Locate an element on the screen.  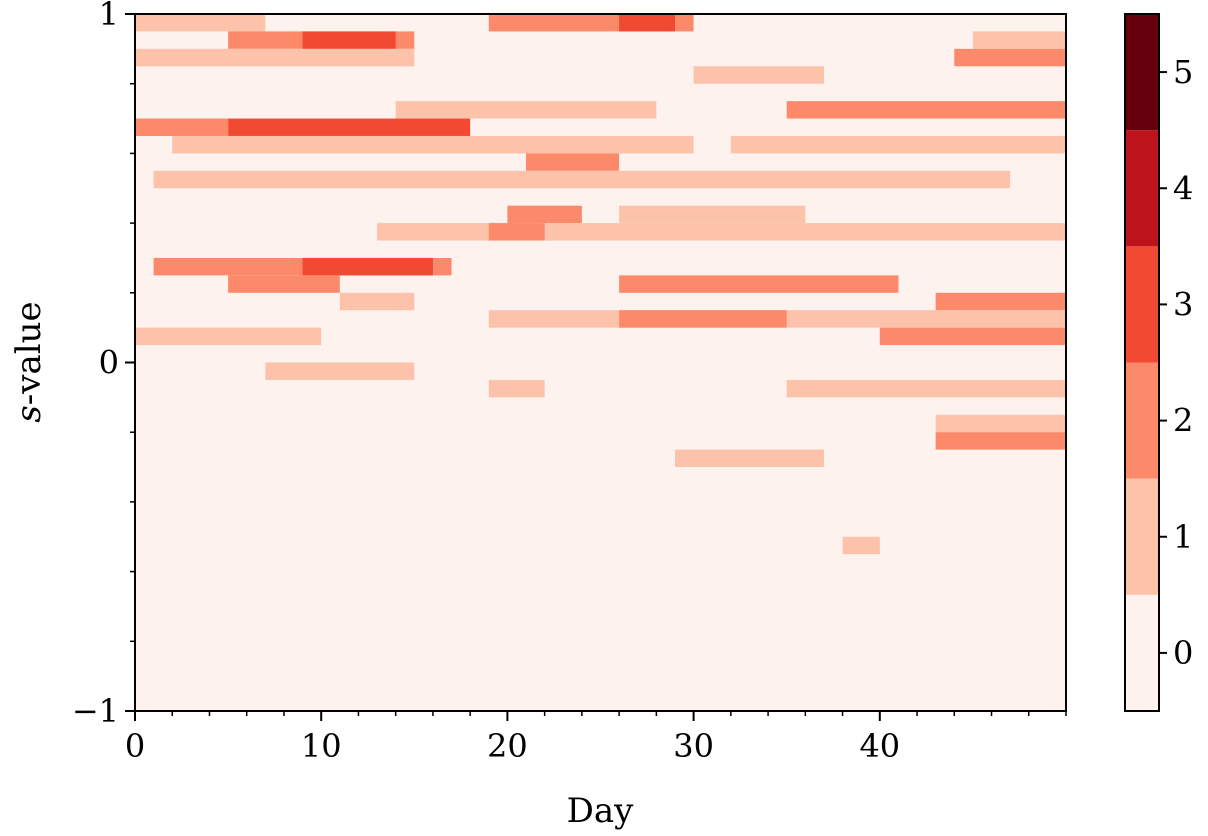
colorbar: 0 1 2 3 4 5 is located at coordinates (1158, 362).